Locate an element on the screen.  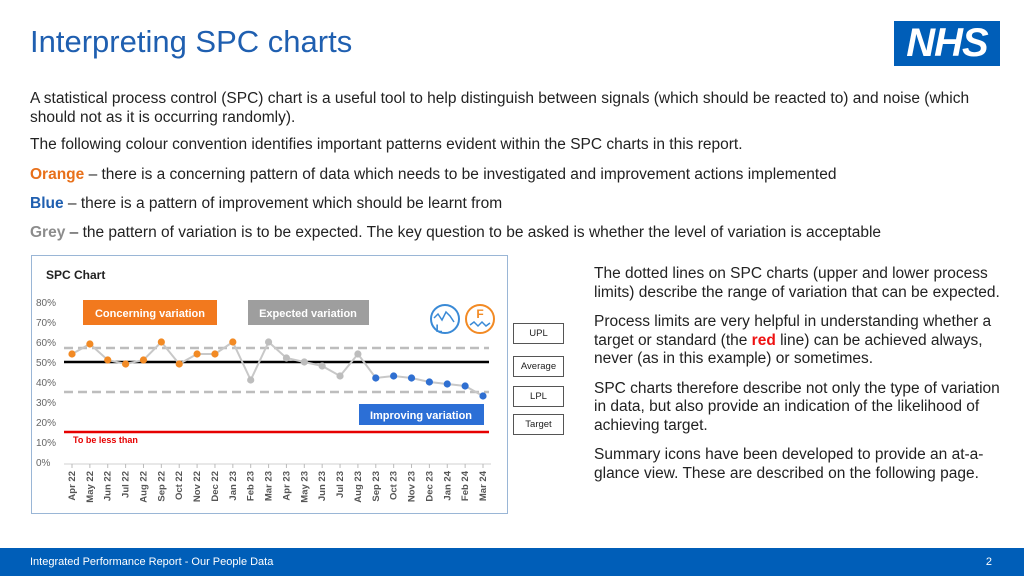
x-tick-label: Nov 22 is located at coordinates (197, 486).